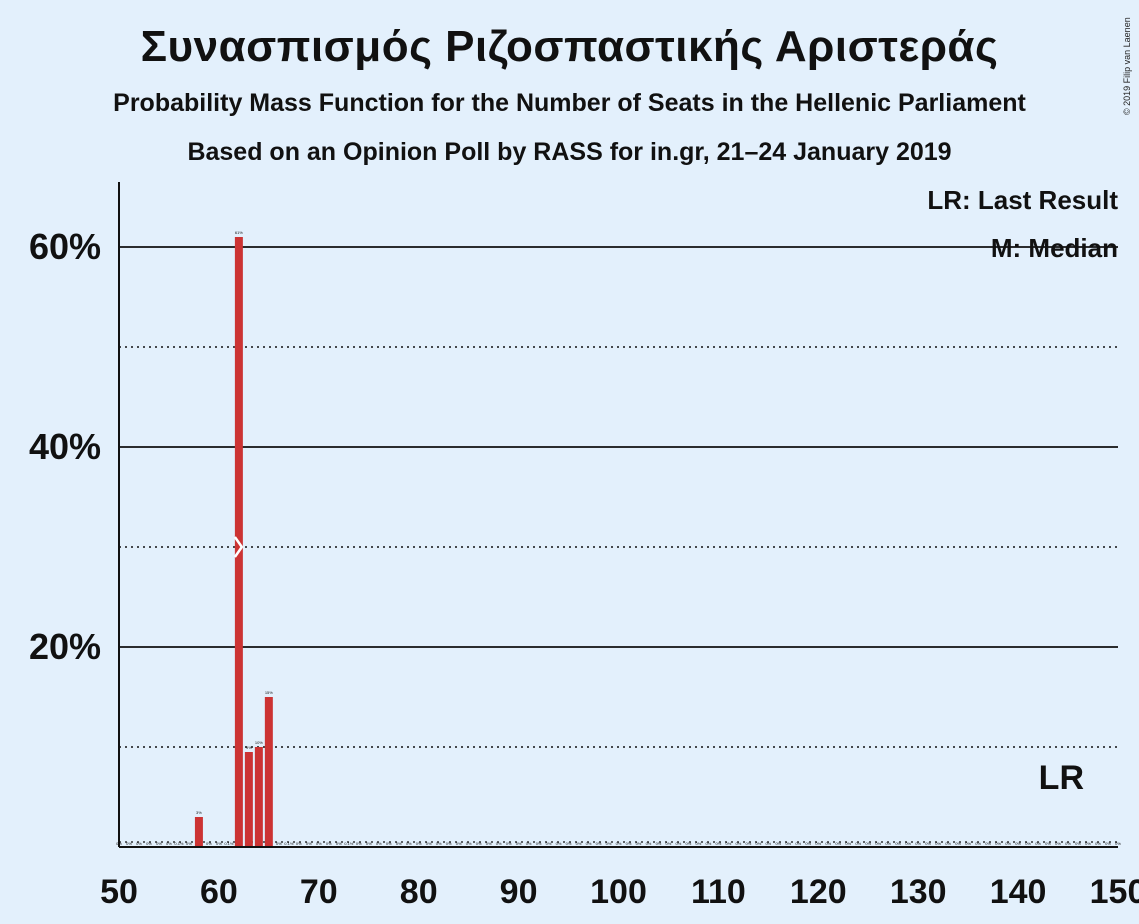 The width and height of the screenshot is (1139, 924). I want to click on bar-label-66: 0%, so click(279, 843).